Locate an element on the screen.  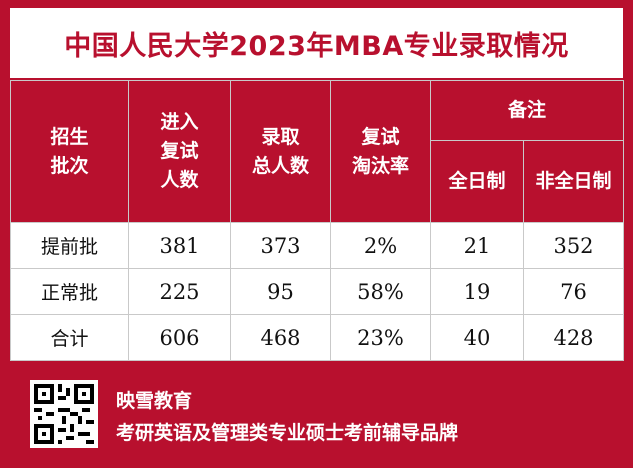
table-row: 提前批 381 373 2% 21 352 is located at coordinates (317, 245).